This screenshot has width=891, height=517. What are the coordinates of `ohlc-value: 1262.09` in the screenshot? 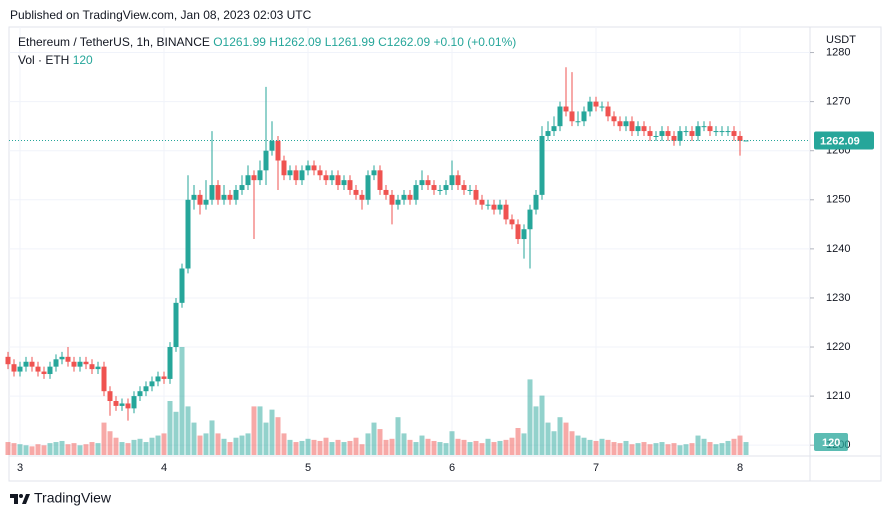 It's located at (299, 42).